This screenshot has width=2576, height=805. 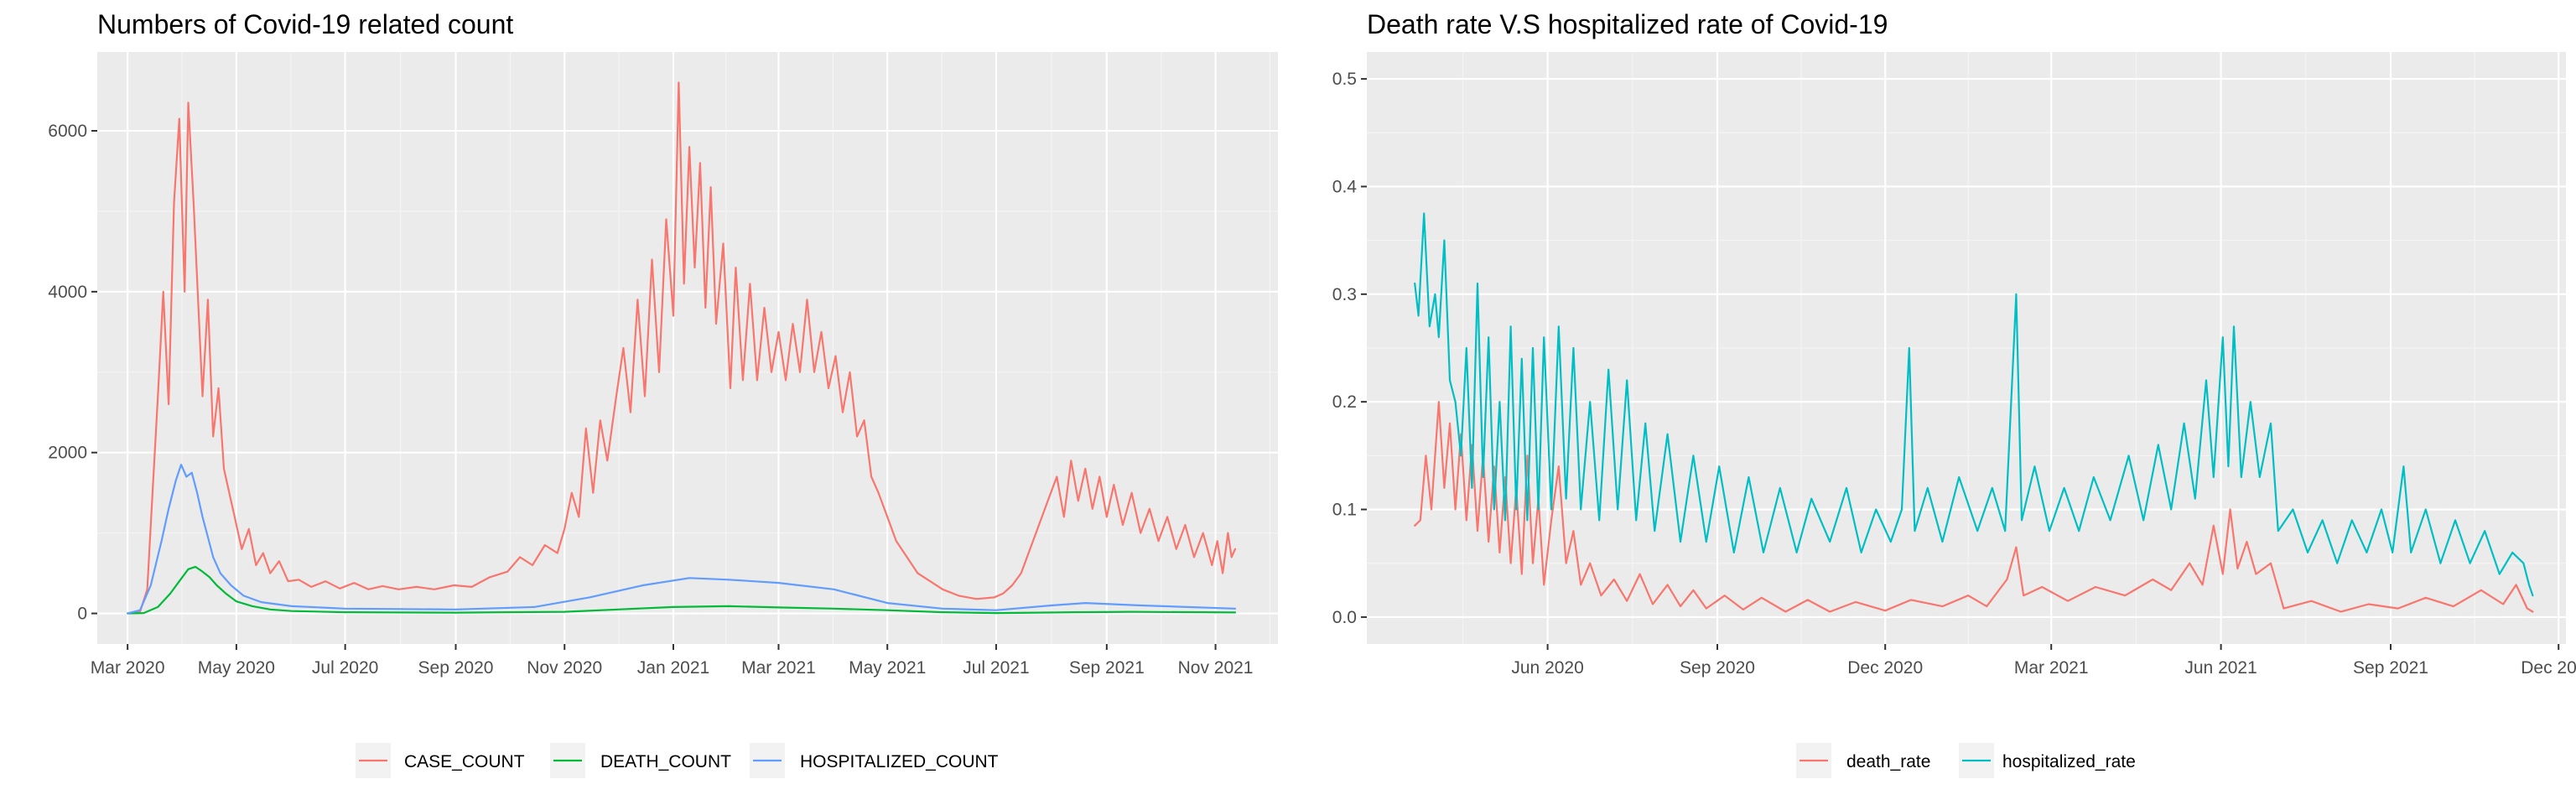 I want to click on series-line-death-rate, so click(x=1974, y=507).